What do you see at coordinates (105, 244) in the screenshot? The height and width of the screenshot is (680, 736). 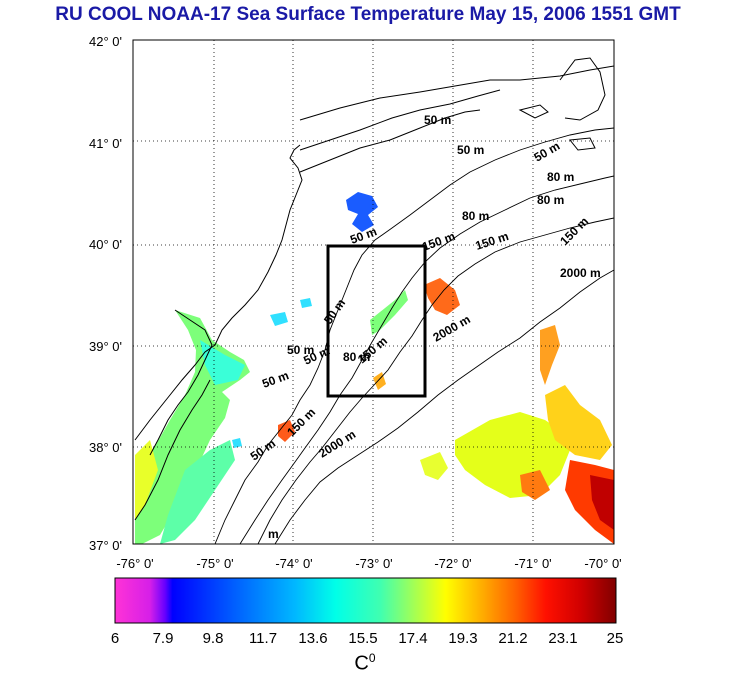 I see `lat-label-40: 40° 0'` at bounding box center [105, 244].